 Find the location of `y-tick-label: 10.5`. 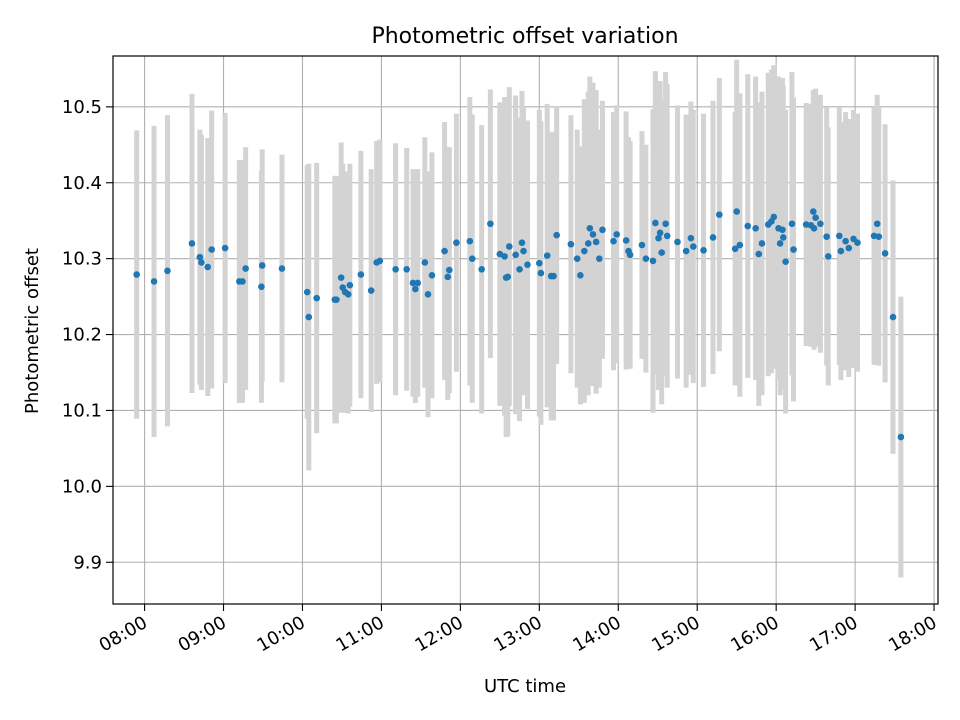

y-tick-label: 10.5 is located at coordinates (82, 107).